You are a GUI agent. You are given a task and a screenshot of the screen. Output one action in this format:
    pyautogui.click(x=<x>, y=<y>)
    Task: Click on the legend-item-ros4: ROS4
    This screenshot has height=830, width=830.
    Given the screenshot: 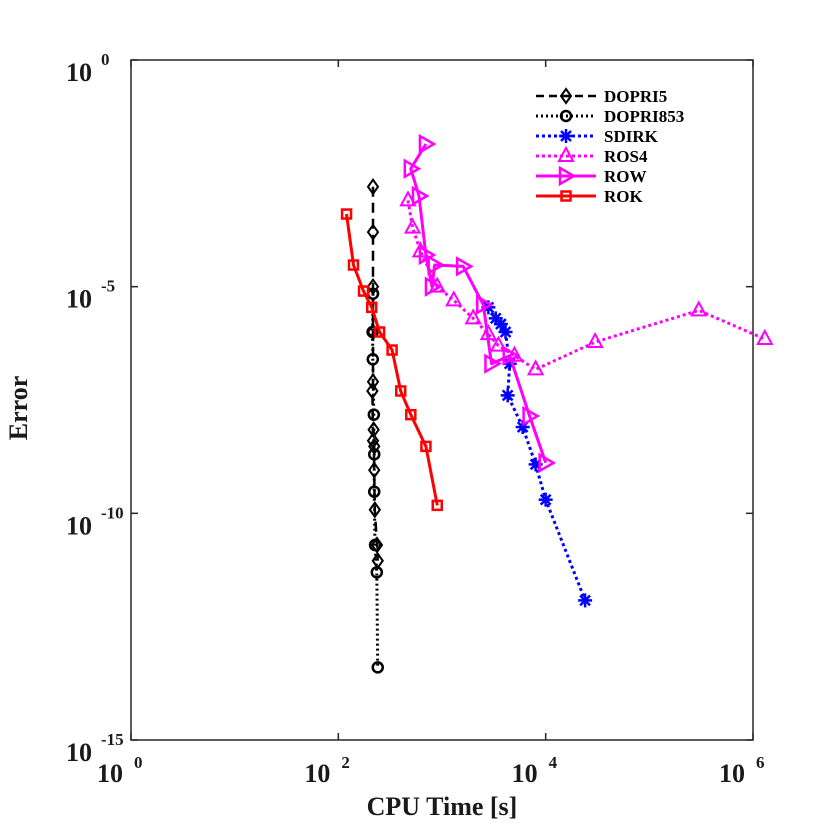 What is the action you would take?
    pyautogui.click(x=592, y=155)
    